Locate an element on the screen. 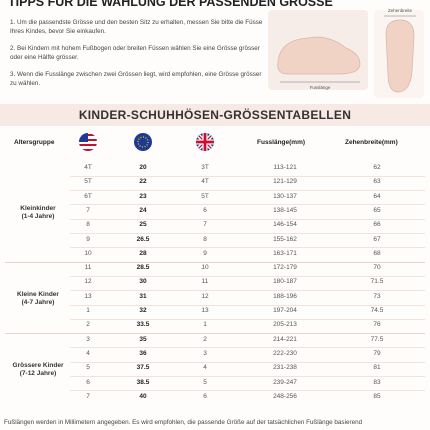 The height and width of the screenshot is (430, 430). eu-size: 28.5 is located at coordinates (143, 268).